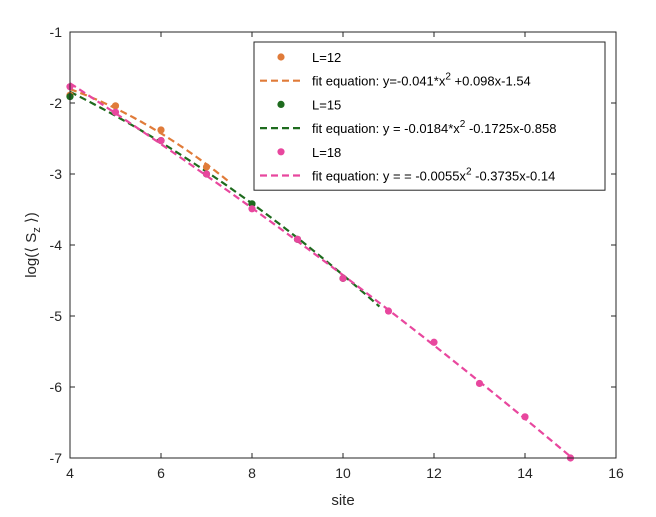 Image resolution: width=656 pixels, height=517 pixels. Describe the element at coordinates (56, 245) in the screenshot. I see `y-tick-label: -4` at that location.